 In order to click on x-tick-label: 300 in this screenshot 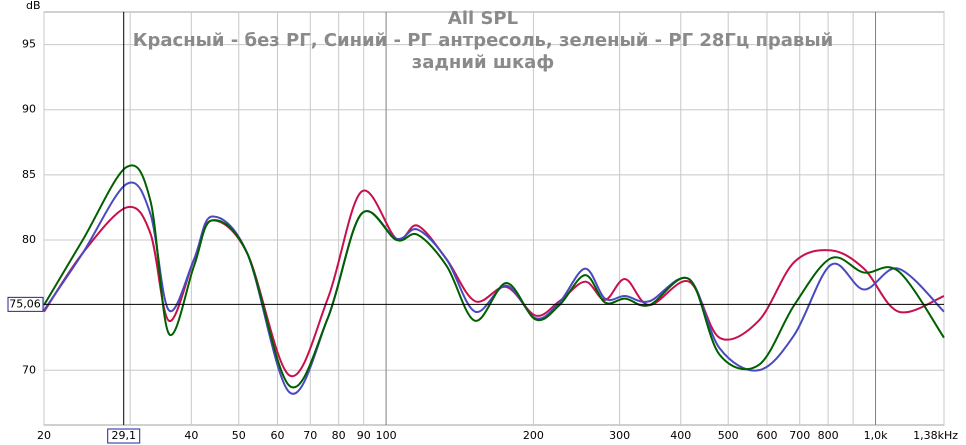, I will do `click(619, 435)`.